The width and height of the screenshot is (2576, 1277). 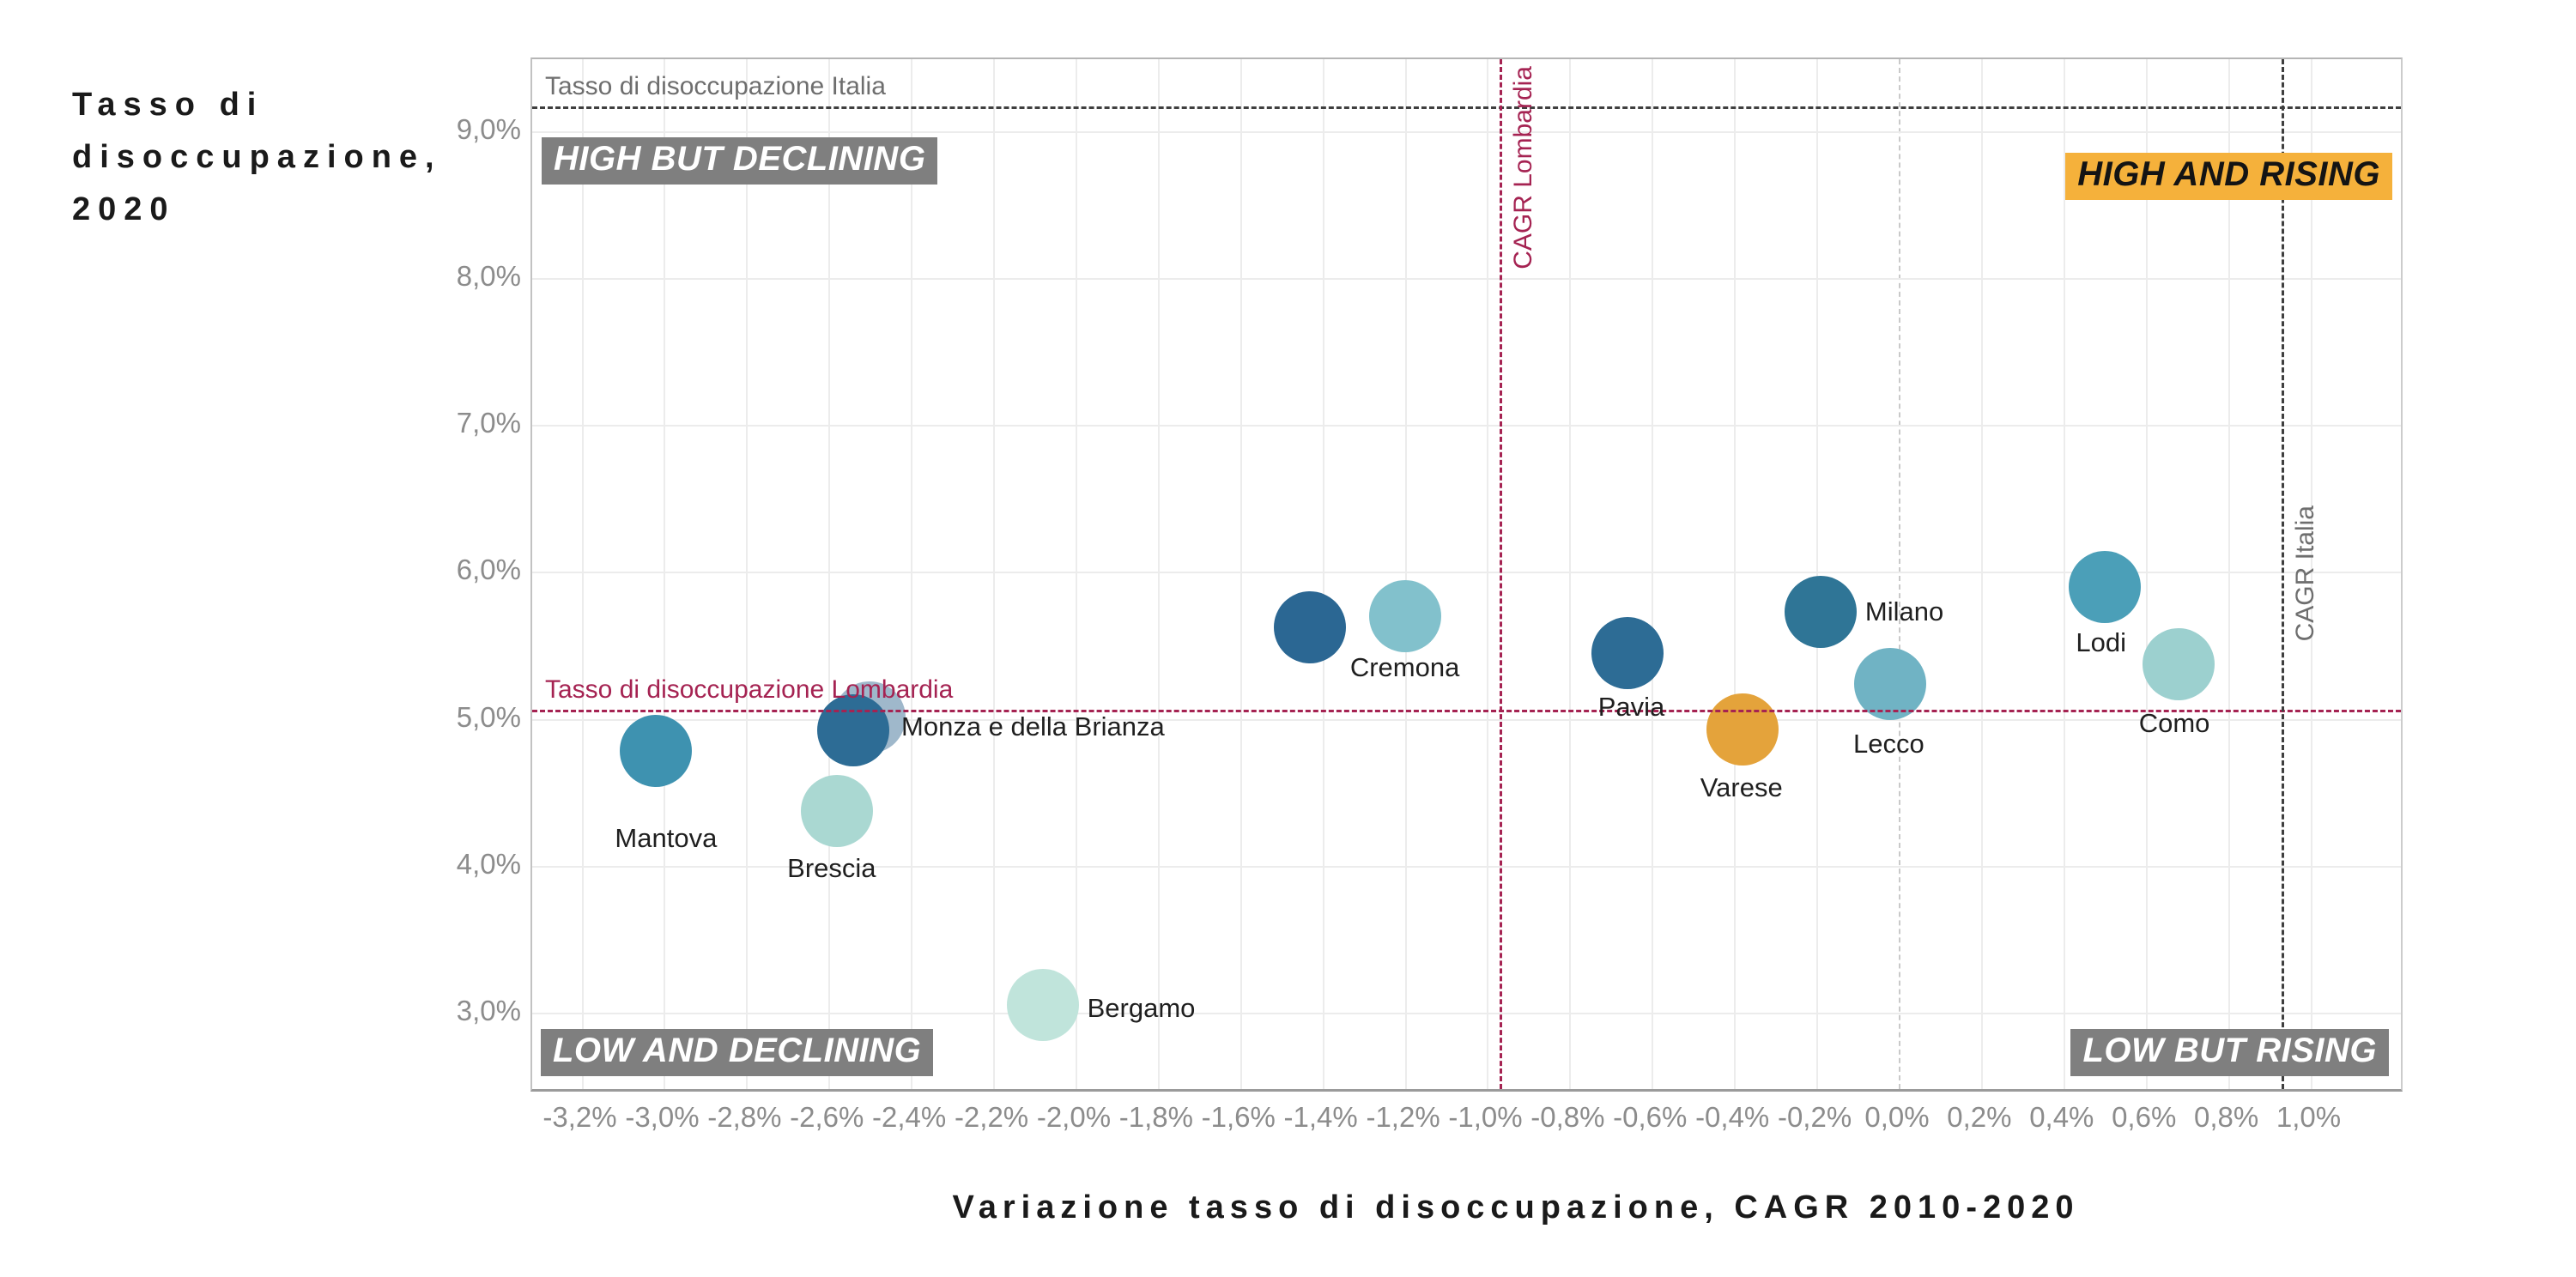 What do you see at coordinates (715, 85) in the screenshot?
I see `ref-line-label-tasso-italia: Tasso di disoccupazione Italia` at bounding box center [715, 85].